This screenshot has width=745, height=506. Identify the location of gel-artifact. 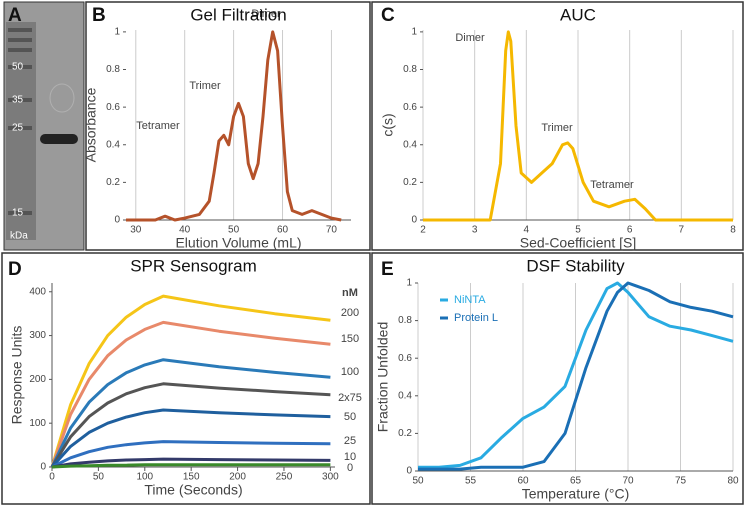
(62, 98).